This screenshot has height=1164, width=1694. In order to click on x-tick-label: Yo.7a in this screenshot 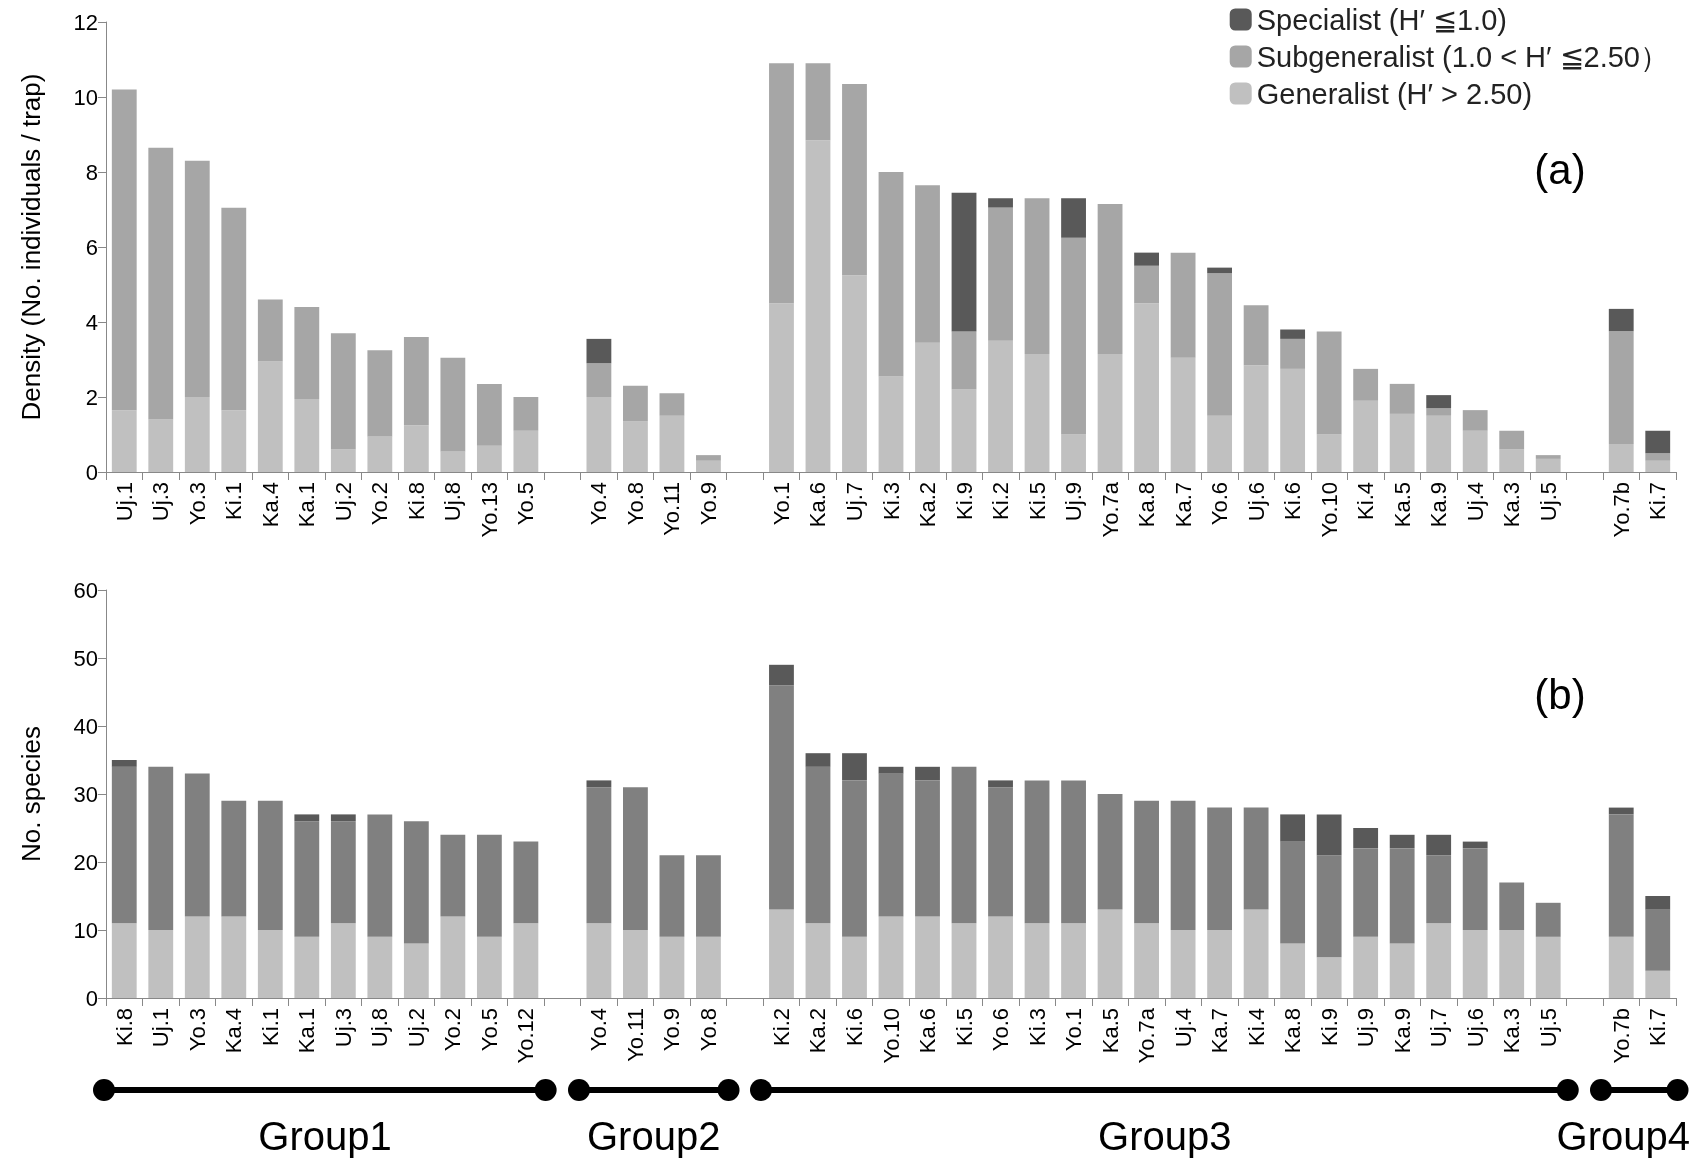, I will do `click(1110, 509)`.